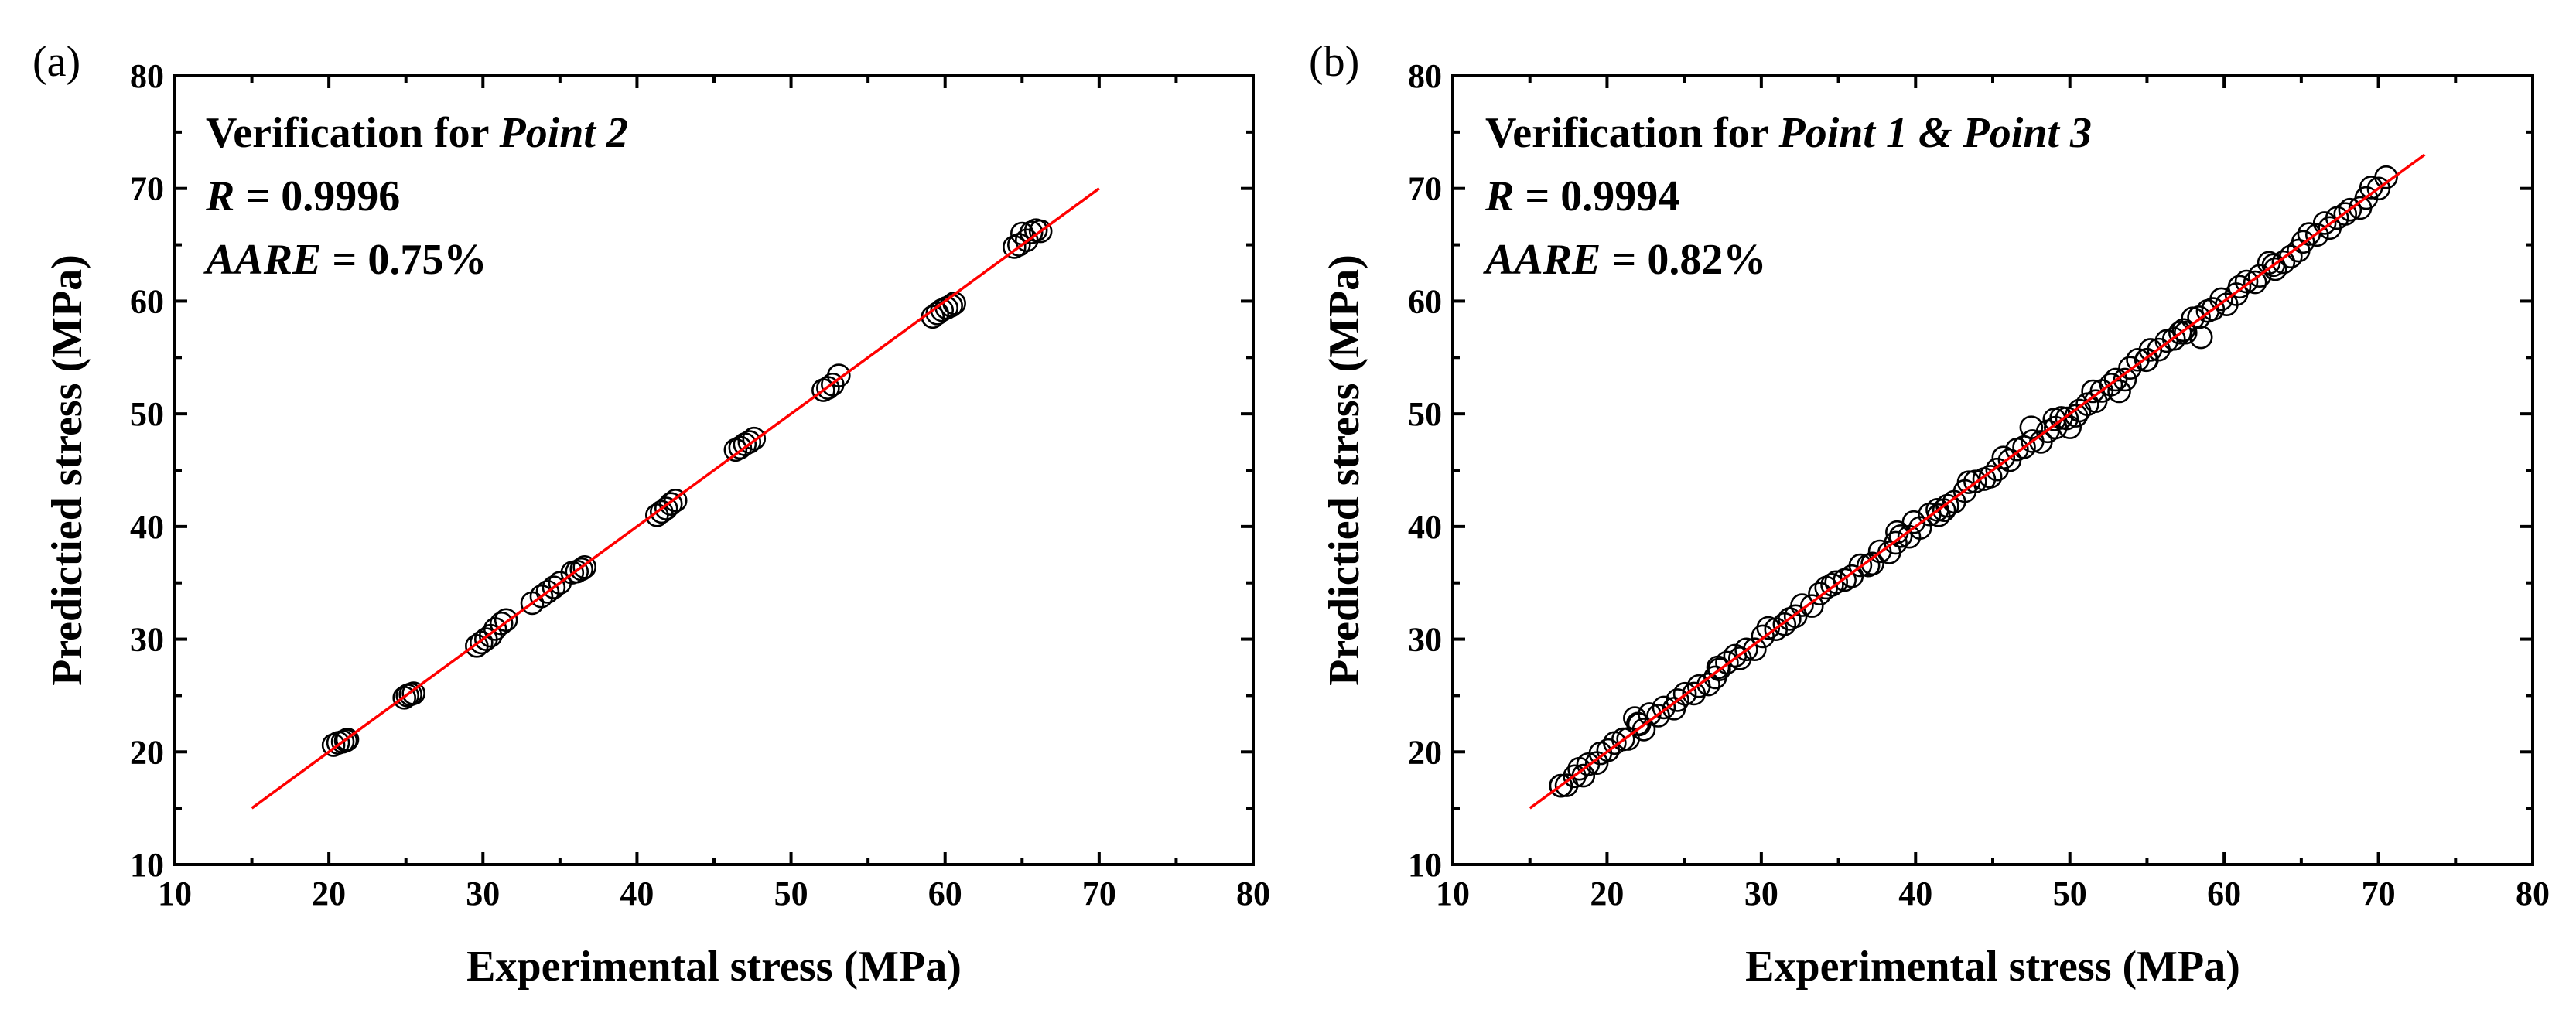  What do you see at coordinates (1788, 133) in the screenshot?
I see `panel-b-annotation-line1: Verification for Point 1 & Point 3` at bounding box center [1788, 133].